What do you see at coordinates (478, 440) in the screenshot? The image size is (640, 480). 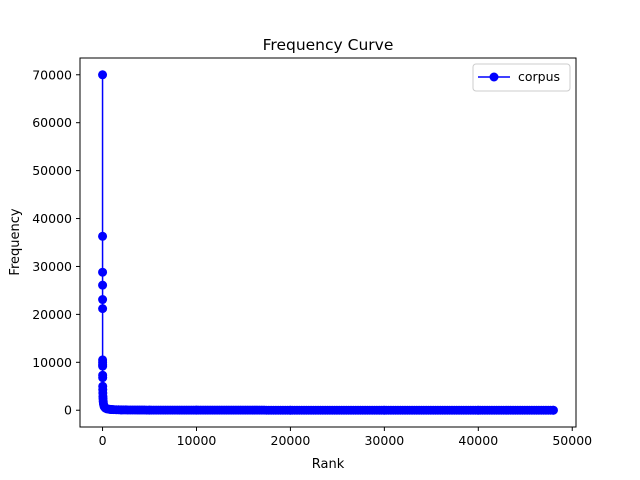 I see `x-tick-label: 40000` at bounding box center [478, 440].